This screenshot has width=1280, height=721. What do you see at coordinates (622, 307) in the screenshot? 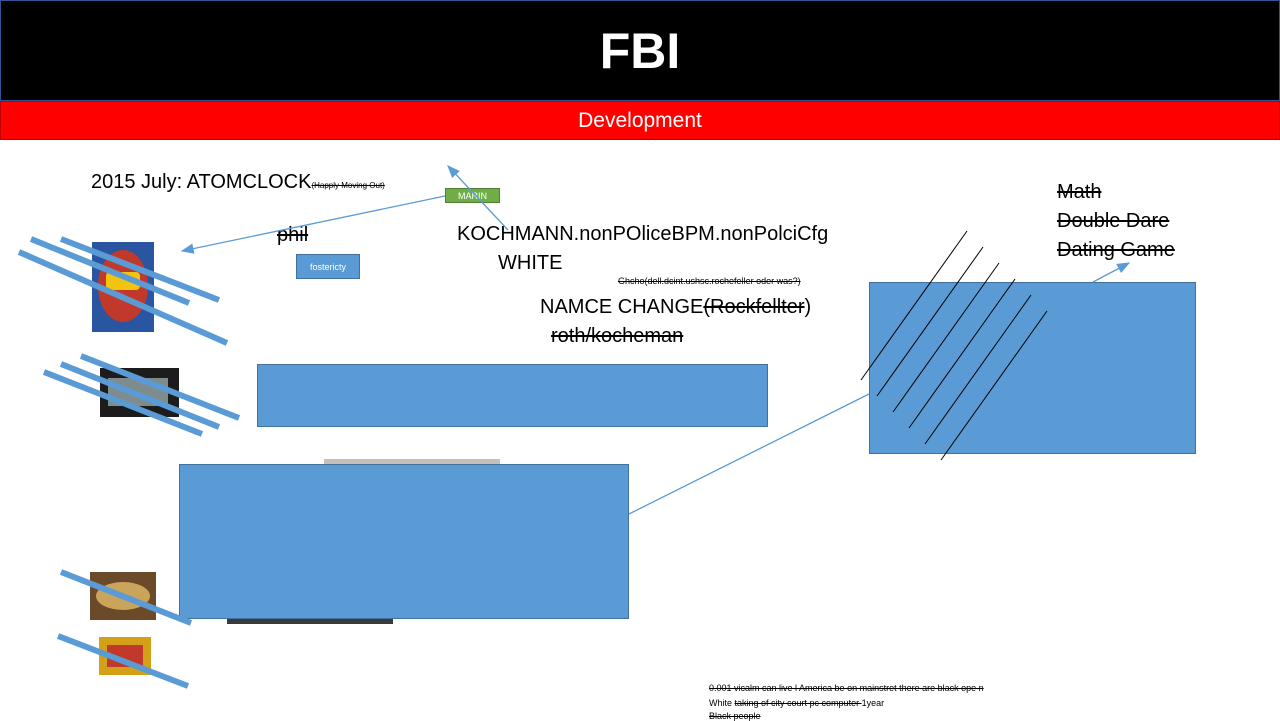
I see `name-change-text: NAMCE CHANGE` at bounding box center [622, 307].